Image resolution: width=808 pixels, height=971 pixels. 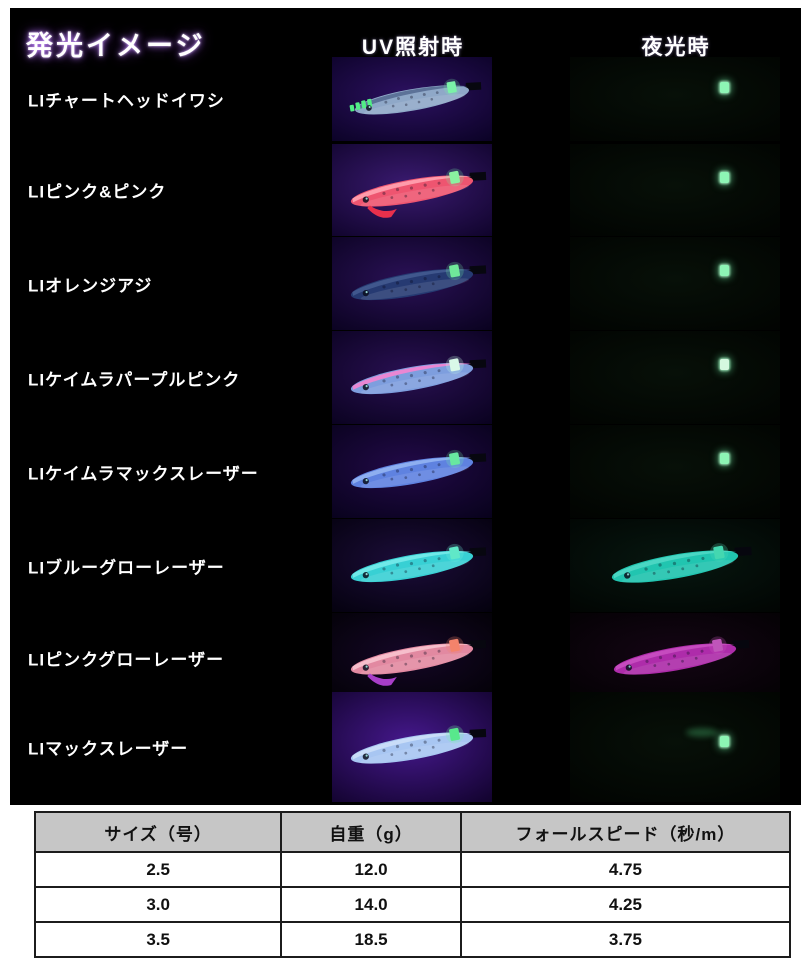 I want to click on spec-cell-size: 2.5, so click(x=158, y=869).